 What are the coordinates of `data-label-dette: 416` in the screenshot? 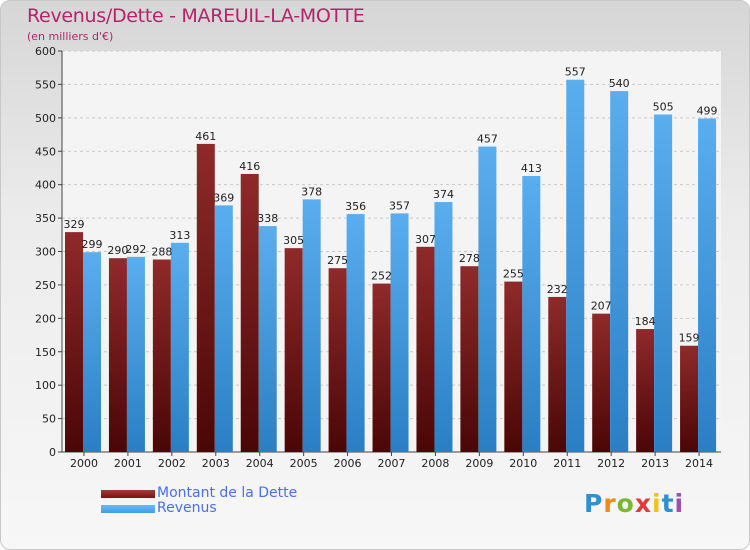 It's located at (249, 166).